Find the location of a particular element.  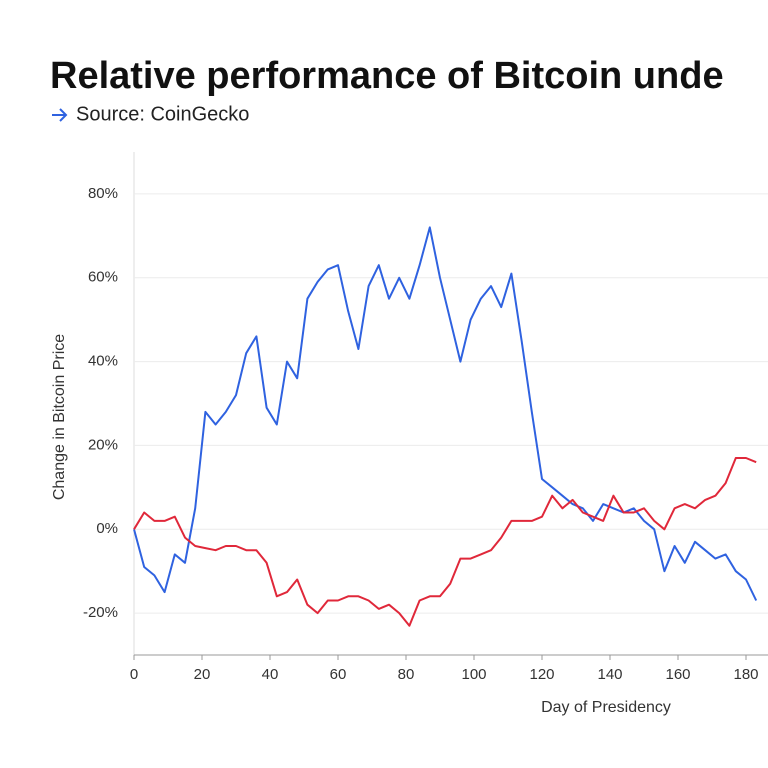

y-tick-label: 80% is located at coordinates (103, 193).